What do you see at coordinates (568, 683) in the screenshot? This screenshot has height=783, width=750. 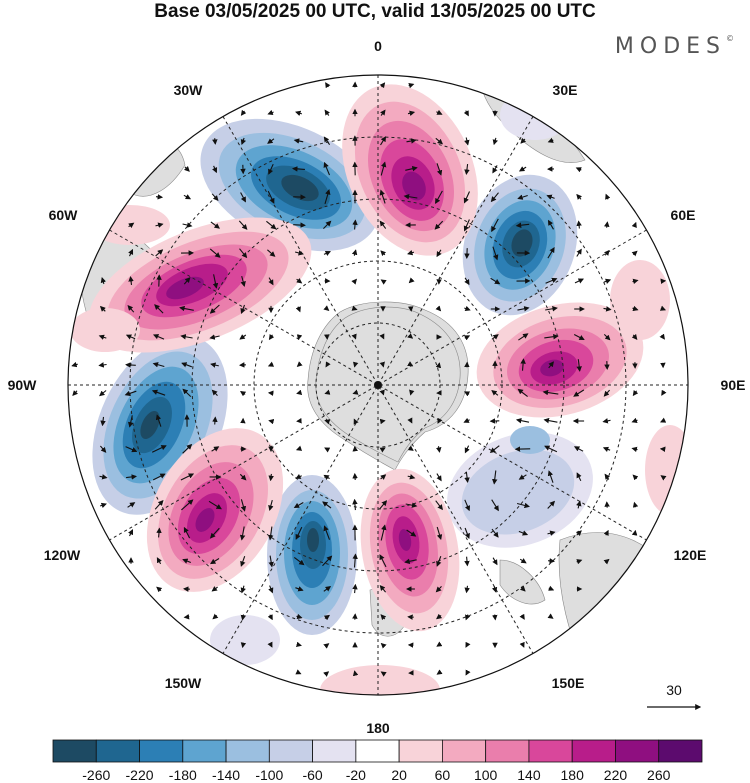 I see `label-150e: 150E` at bounding box center [568, 683].